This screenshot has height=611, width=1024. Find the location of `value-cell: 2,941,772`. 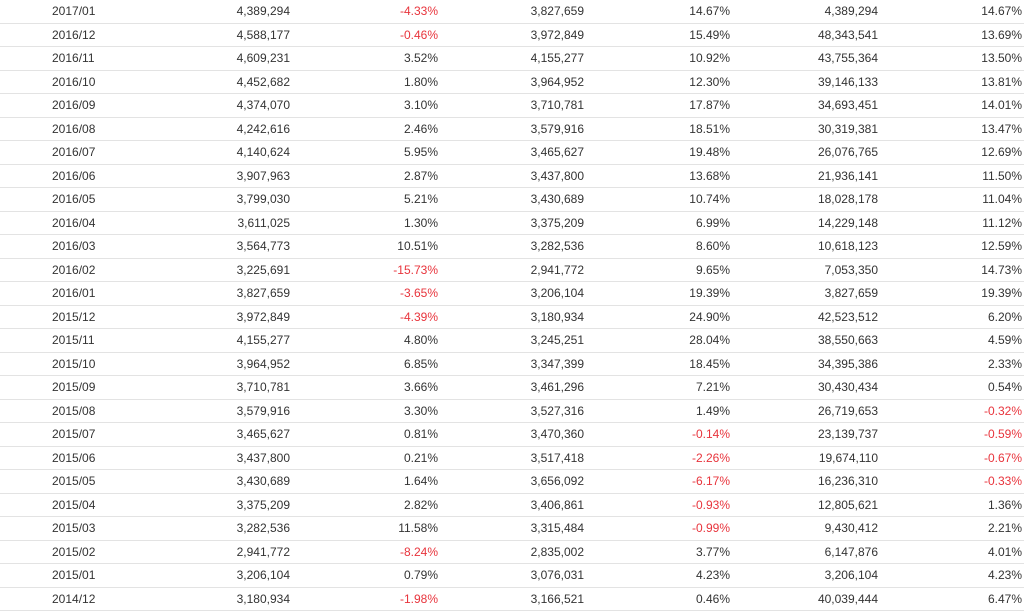

value-cell: 2,941,772 is located at coordinates (263, 553).